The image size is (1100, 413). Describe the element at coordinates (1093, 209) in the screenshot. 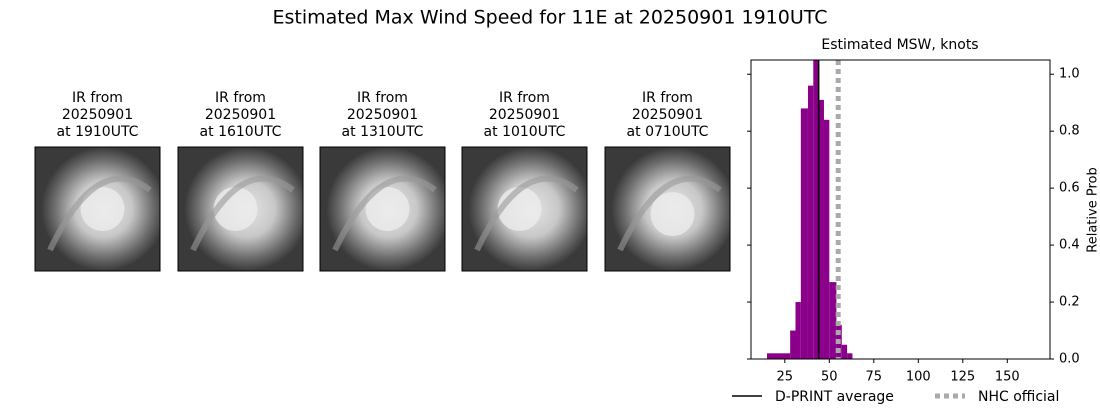

I see `y-axis-label: Relative Prob` at that location.